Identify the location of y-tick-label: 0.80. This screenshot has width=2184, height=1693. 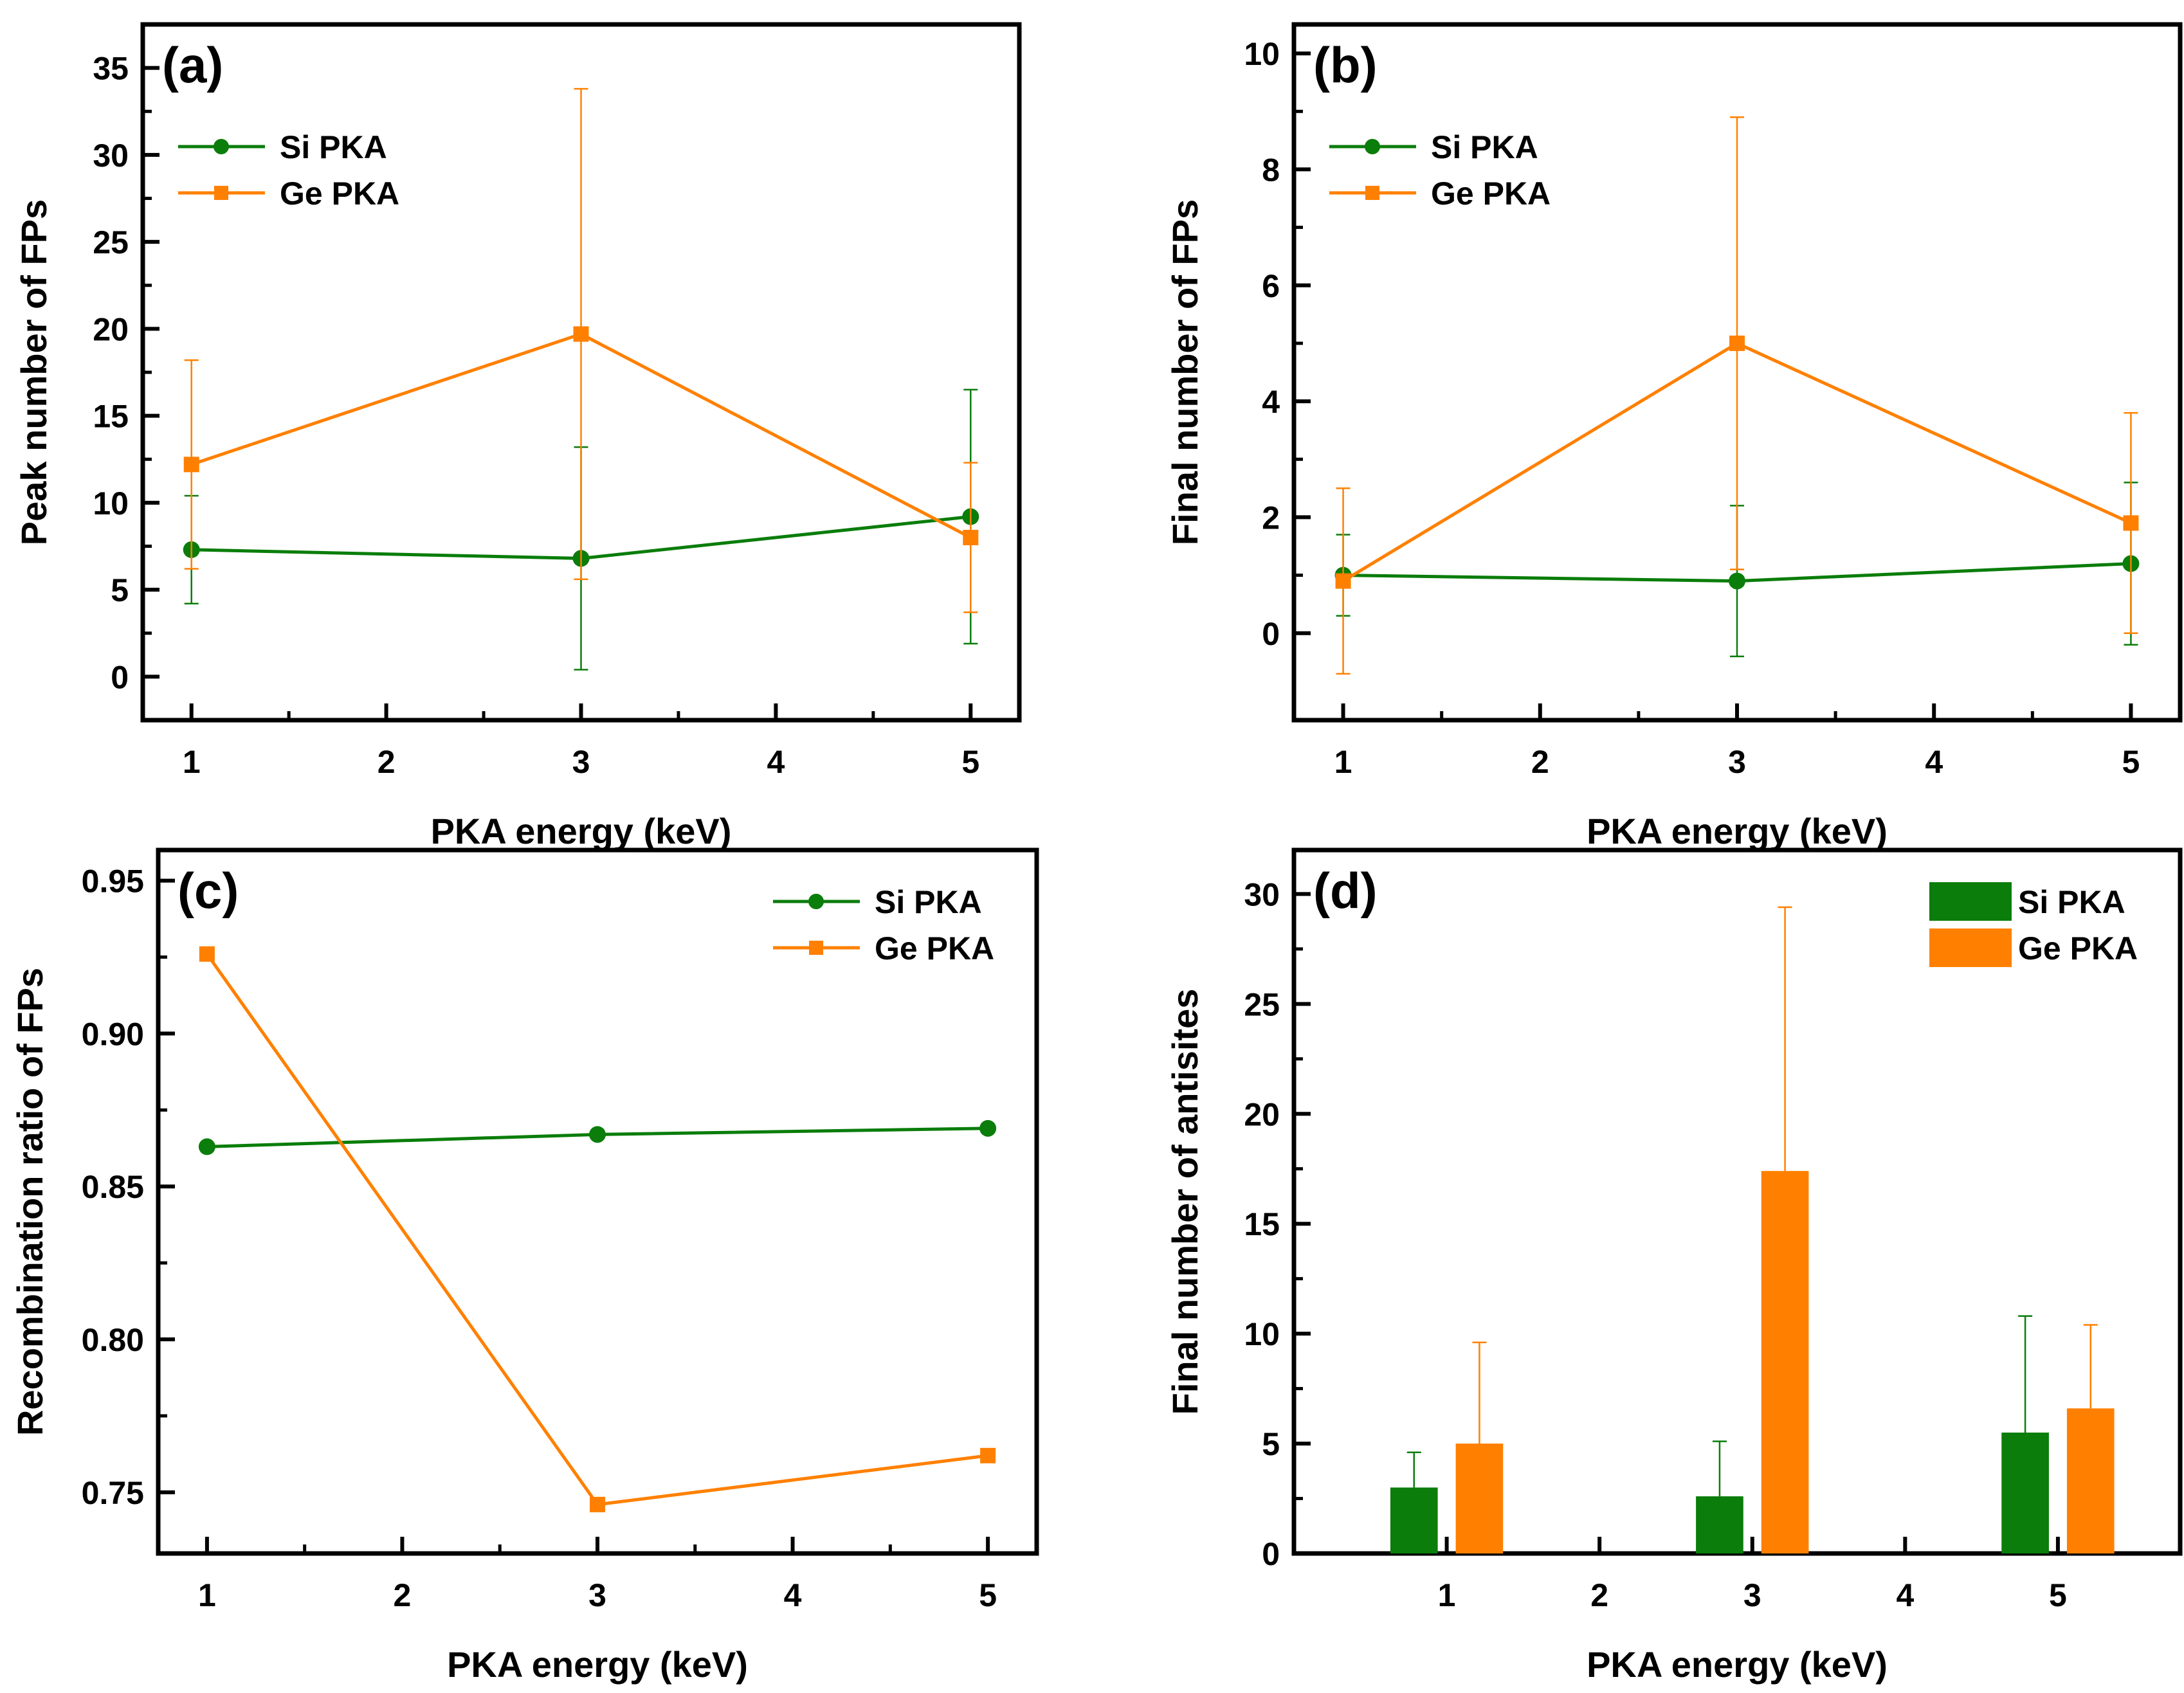
(113, 1340).